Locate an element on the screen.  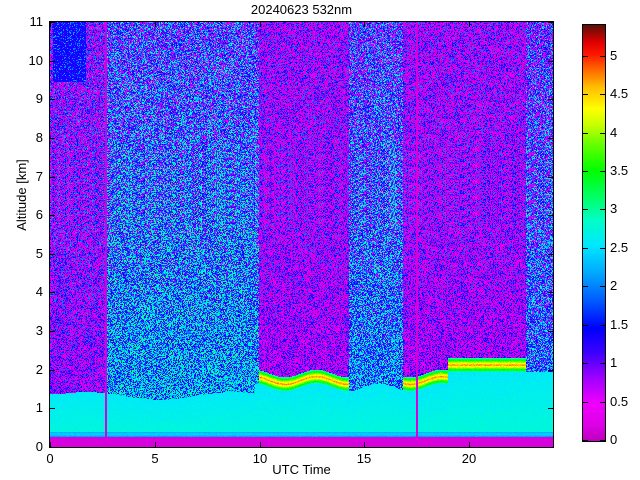
y-tick-label: 4 is located at coordinates (39, 291).